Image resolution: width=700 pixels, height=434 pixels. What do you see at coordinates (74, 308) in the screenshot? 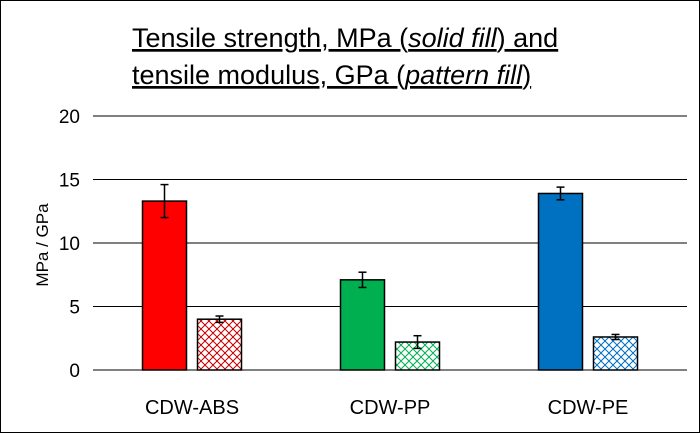
I see `y-tick-label: 5` at bounding box center [74, 308].